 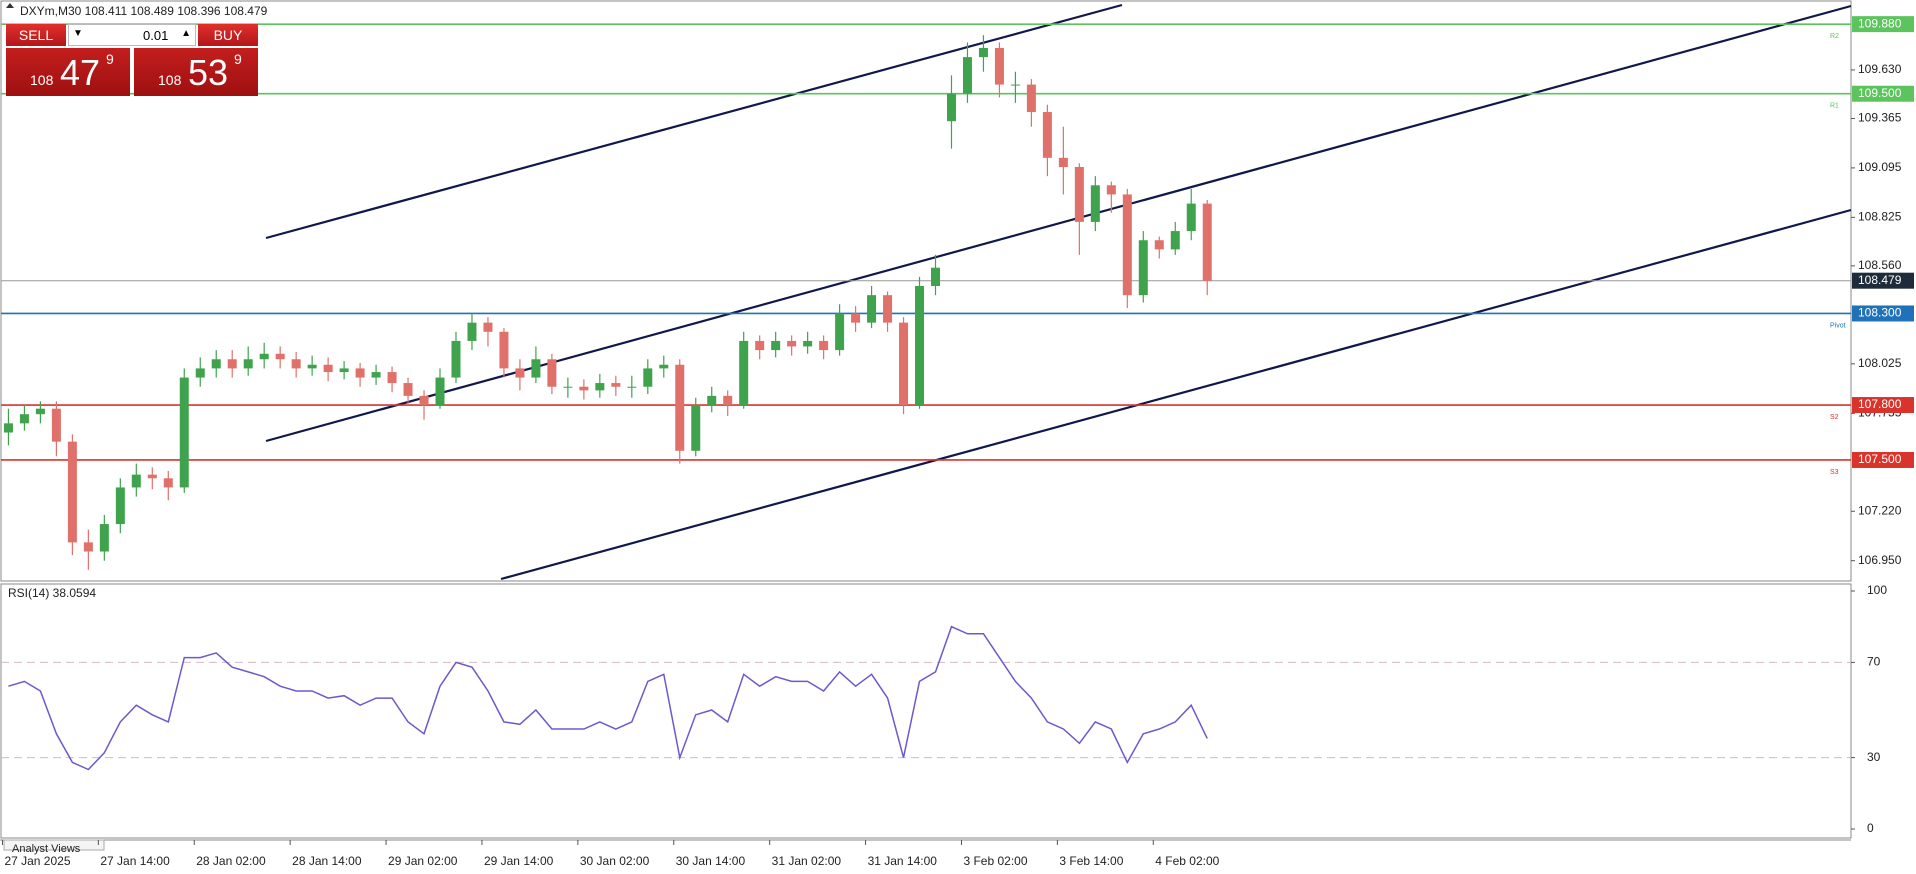 What do you see at coordinates (995, 861) in the screenshot?
I see `x-tick-label: 3 Feb 02:00` at bounding box center [995, 861].